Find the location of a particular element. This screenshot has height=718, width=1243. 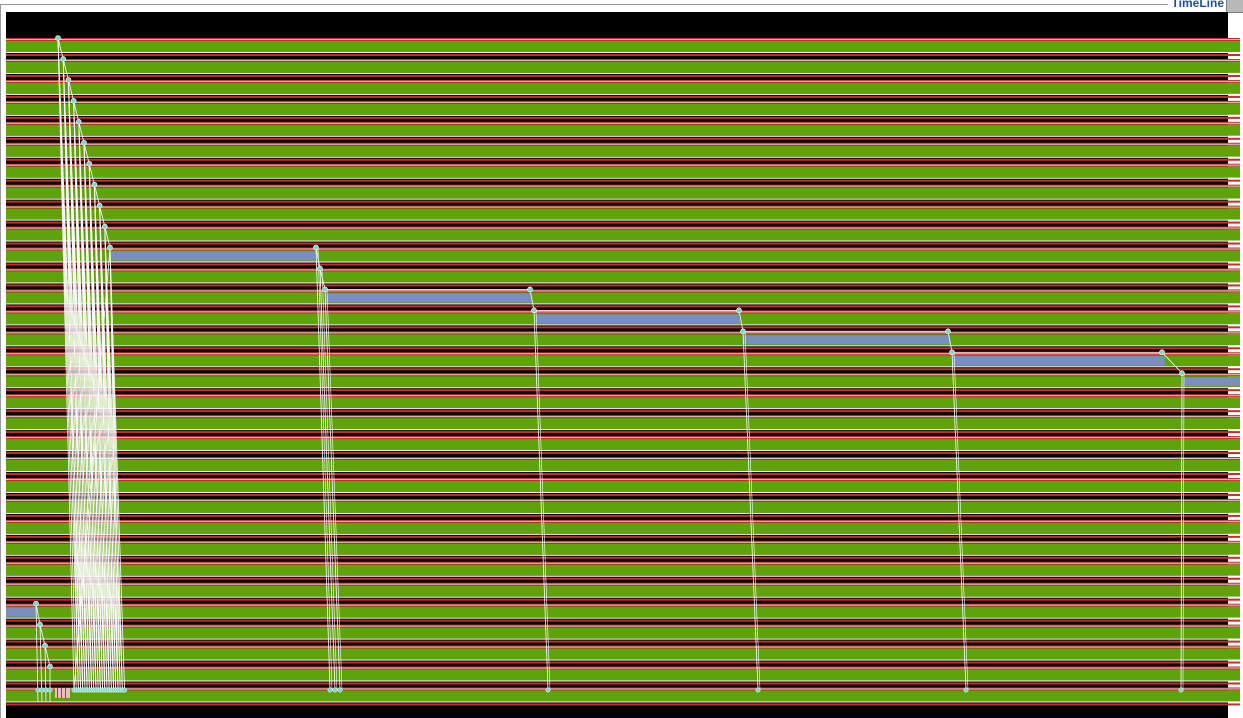

idle-block is located at coordinates (62, 693).